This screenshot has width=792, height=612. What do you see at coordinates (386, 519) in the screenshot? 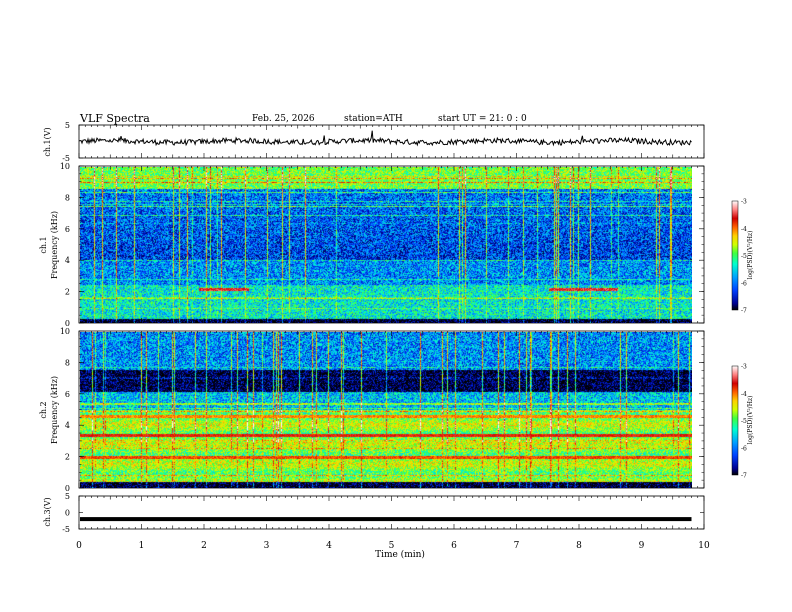
I see `ch3-waveform-trace` at bounding box center [386, 519].